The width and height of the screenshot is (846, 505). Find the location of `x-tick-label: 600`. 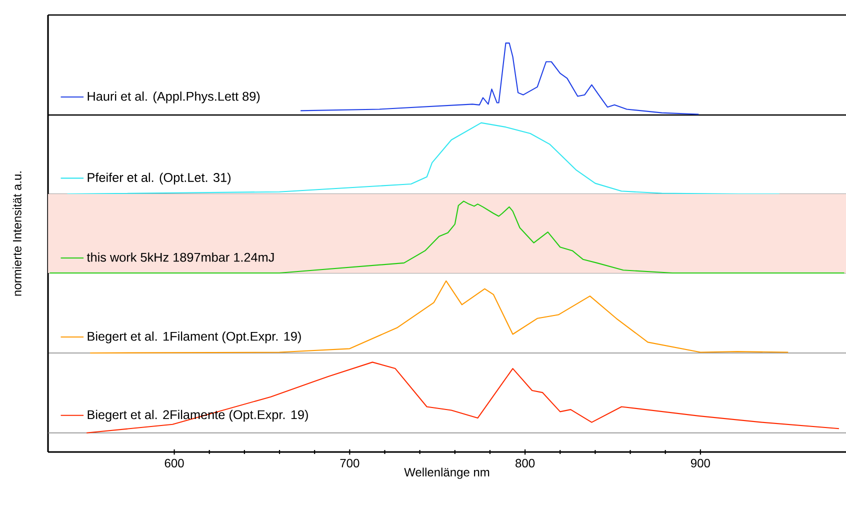

x-tick-label: 600 is located at coordinates (174, 463).